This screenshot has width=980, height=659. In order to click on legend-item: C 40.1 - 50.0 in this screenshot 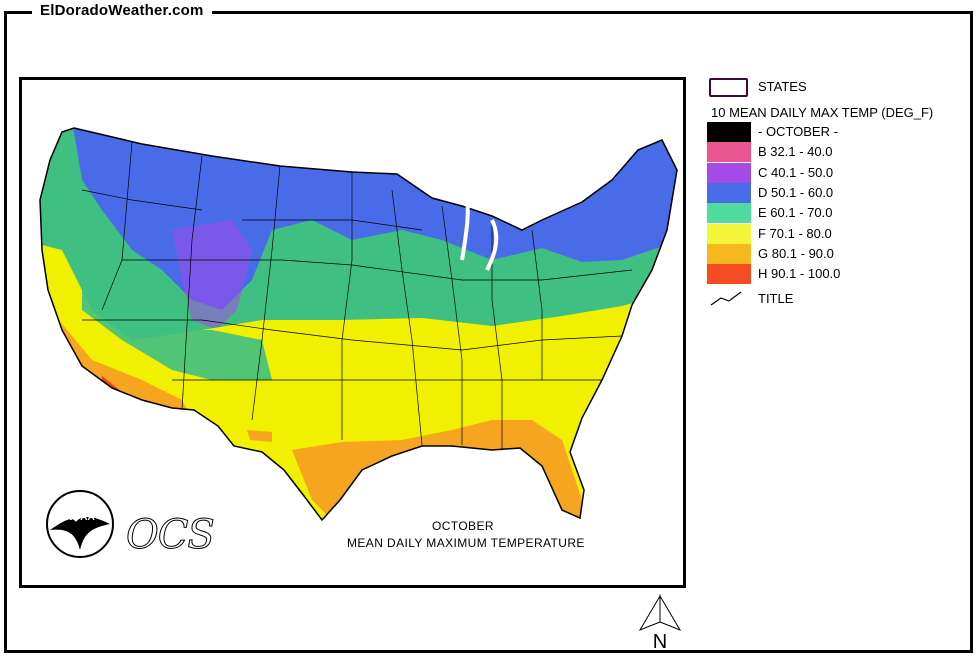, I will do `click(842, 172)`.